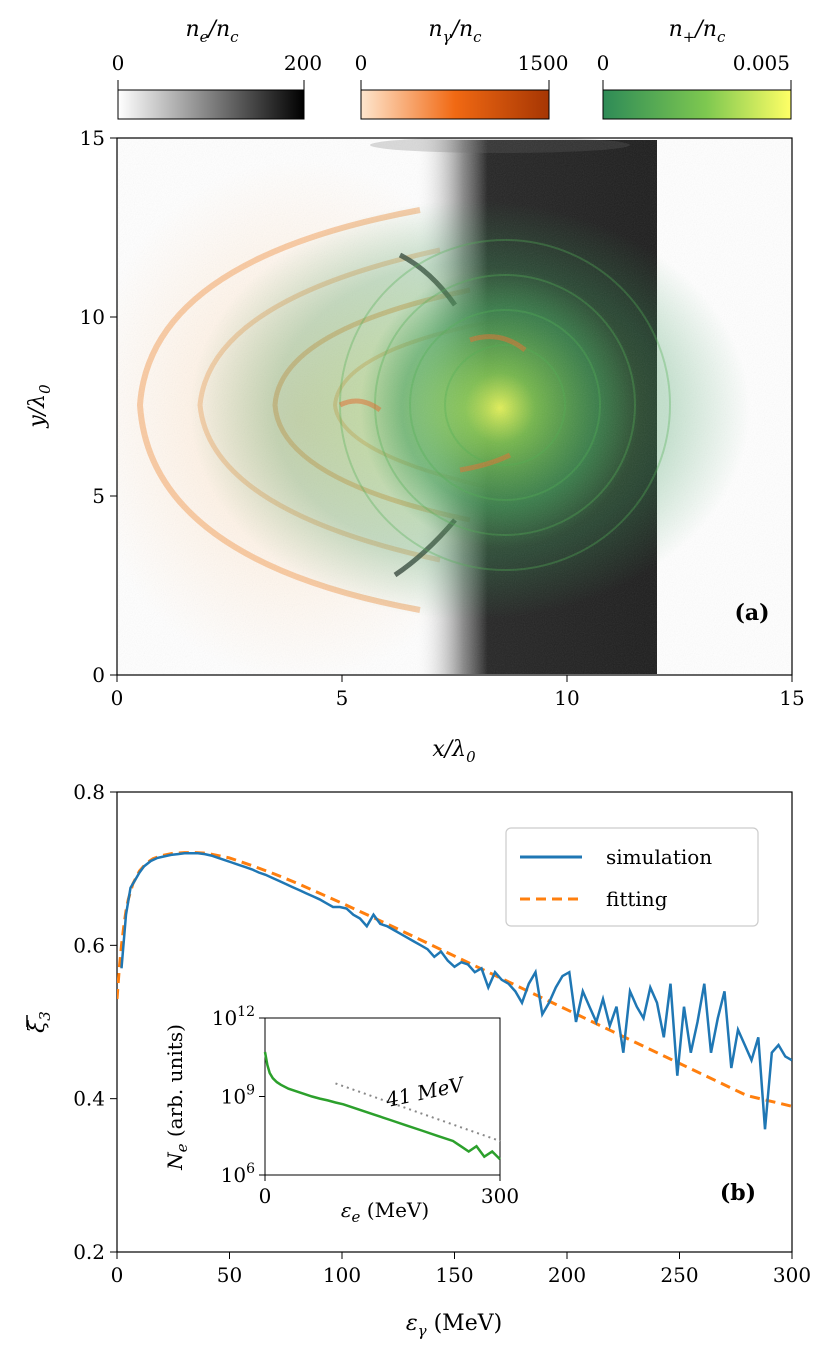  What do you see at coordinates (791, 698) in the screenshot?
I see `x-tick-label-a: 15` at bounding box center [791, 698].